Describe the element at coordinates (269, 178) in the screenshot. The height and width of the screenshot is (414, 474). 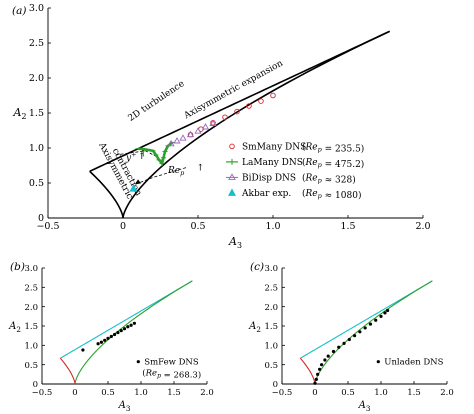
I see `legend-label: BiDisp DNS` at that location.